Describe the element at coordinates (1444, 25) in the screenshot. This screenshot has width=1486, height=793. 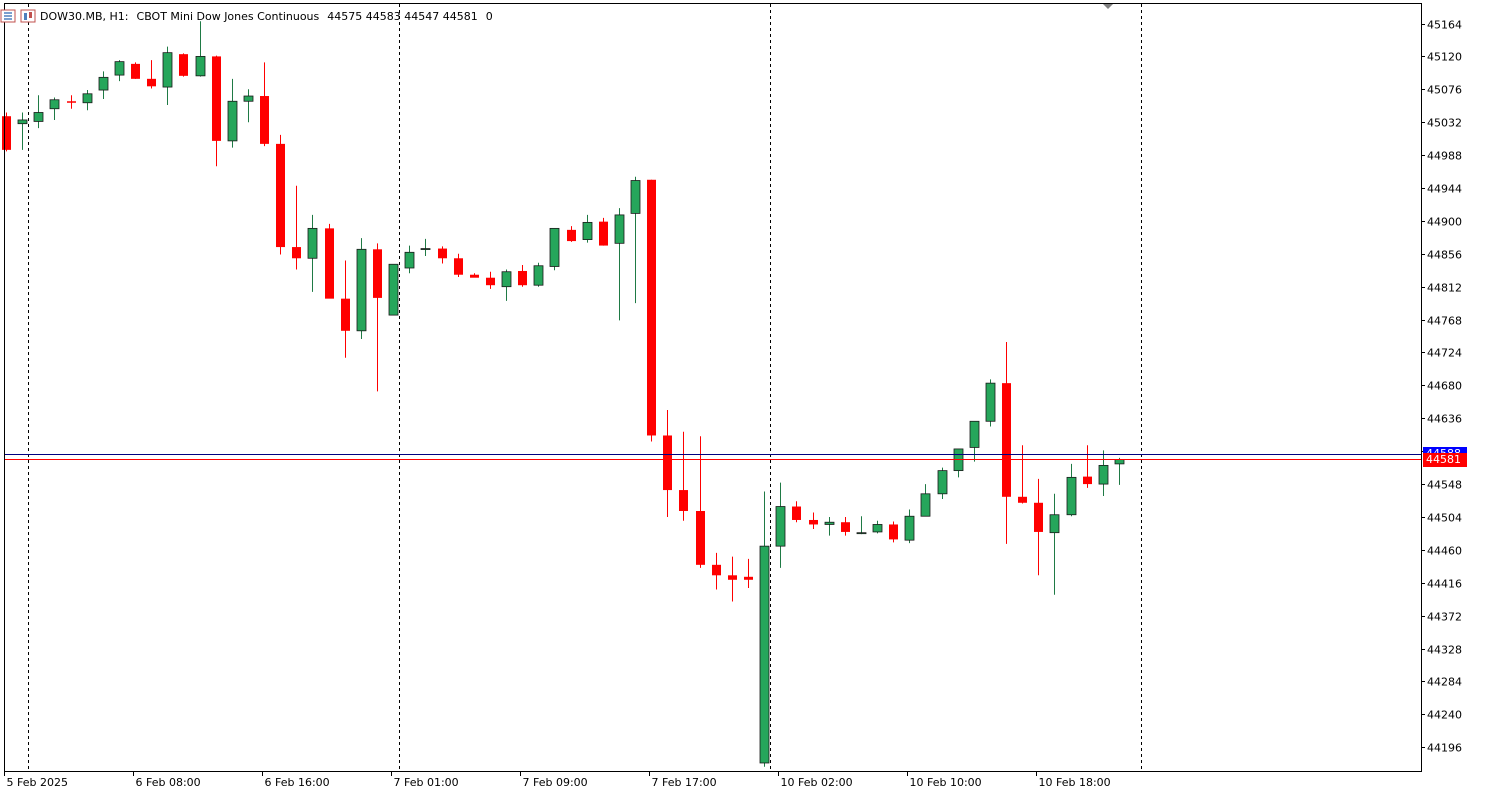
I see `price-tick-label: 45164` at that location.